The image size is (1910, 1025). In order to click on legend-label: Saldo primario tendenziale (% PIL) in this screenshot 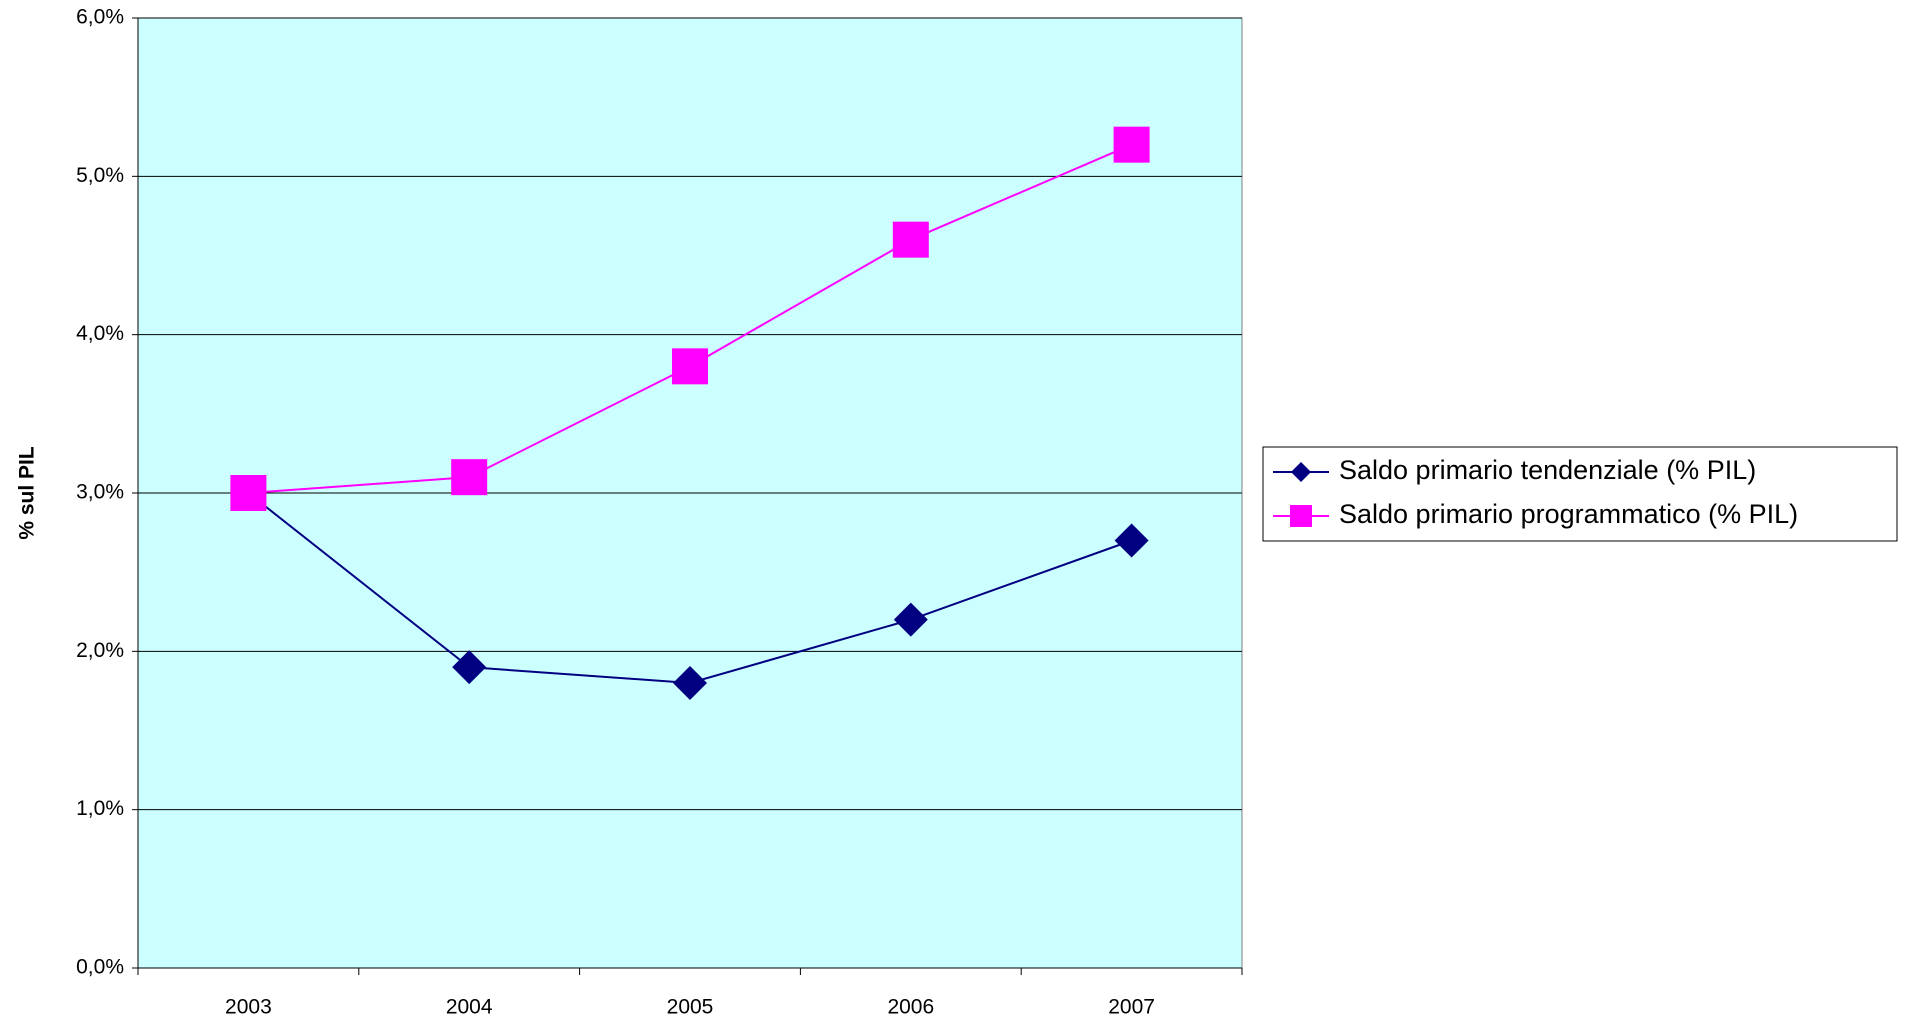, I will do `click(1547, 470)`.